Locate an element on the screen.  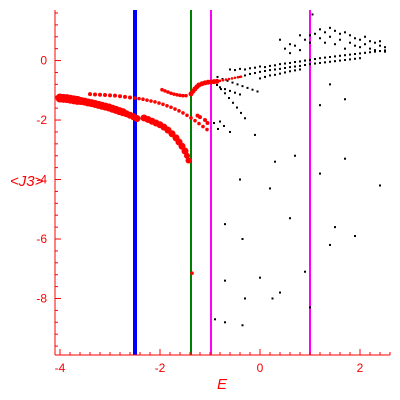
x-tick-label-0: -4 is located at coordinates (60, 368).